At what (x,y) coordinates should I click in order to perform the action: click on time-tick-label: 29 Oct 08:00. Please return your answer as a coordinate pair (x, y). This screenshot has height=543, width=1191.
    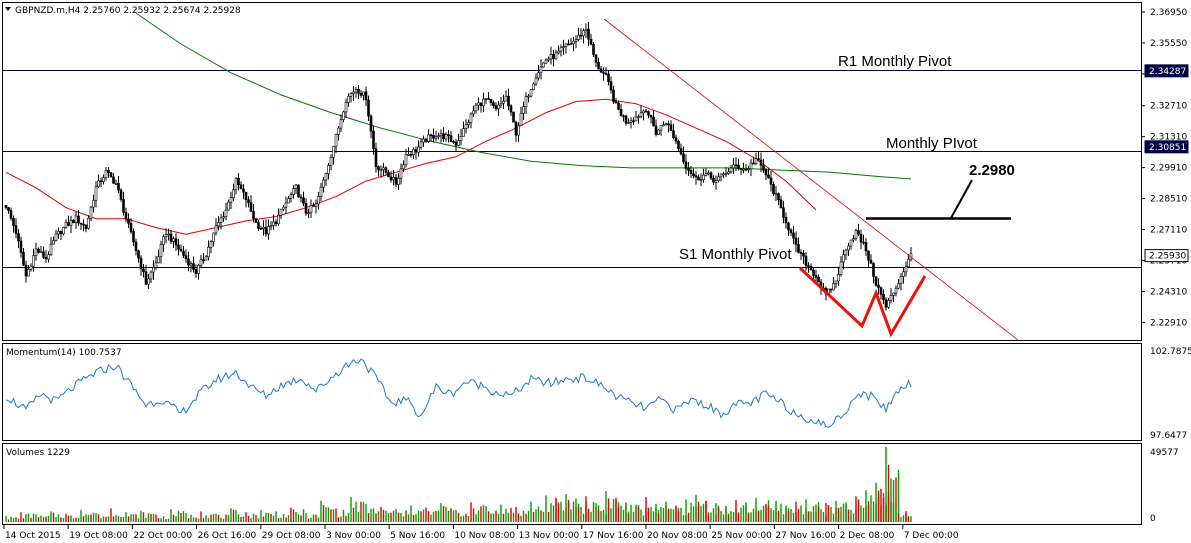
    Looking at the image, I should click on (291, 536).